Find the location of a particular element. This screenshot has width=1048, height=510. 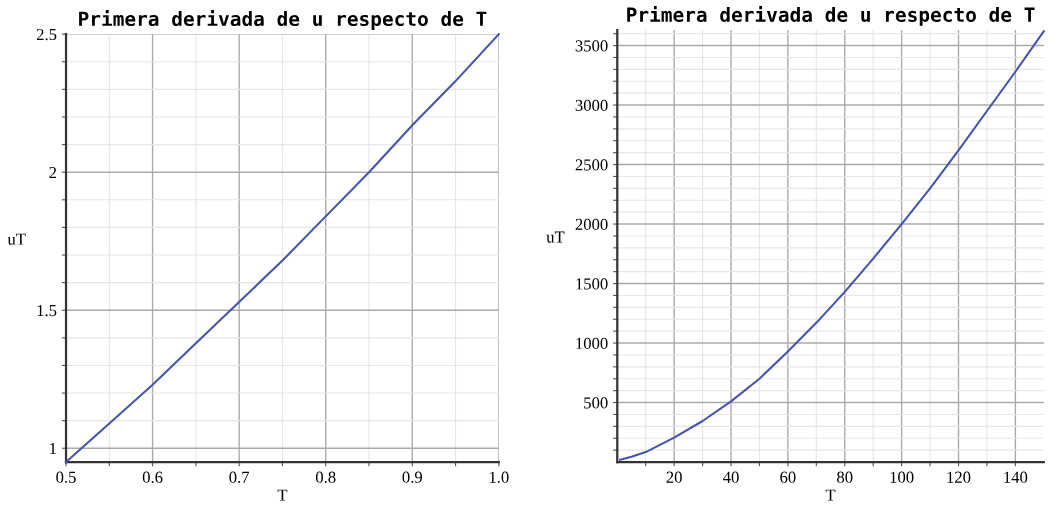

y-tick-label: 500 is located at coordinates (596, 403).